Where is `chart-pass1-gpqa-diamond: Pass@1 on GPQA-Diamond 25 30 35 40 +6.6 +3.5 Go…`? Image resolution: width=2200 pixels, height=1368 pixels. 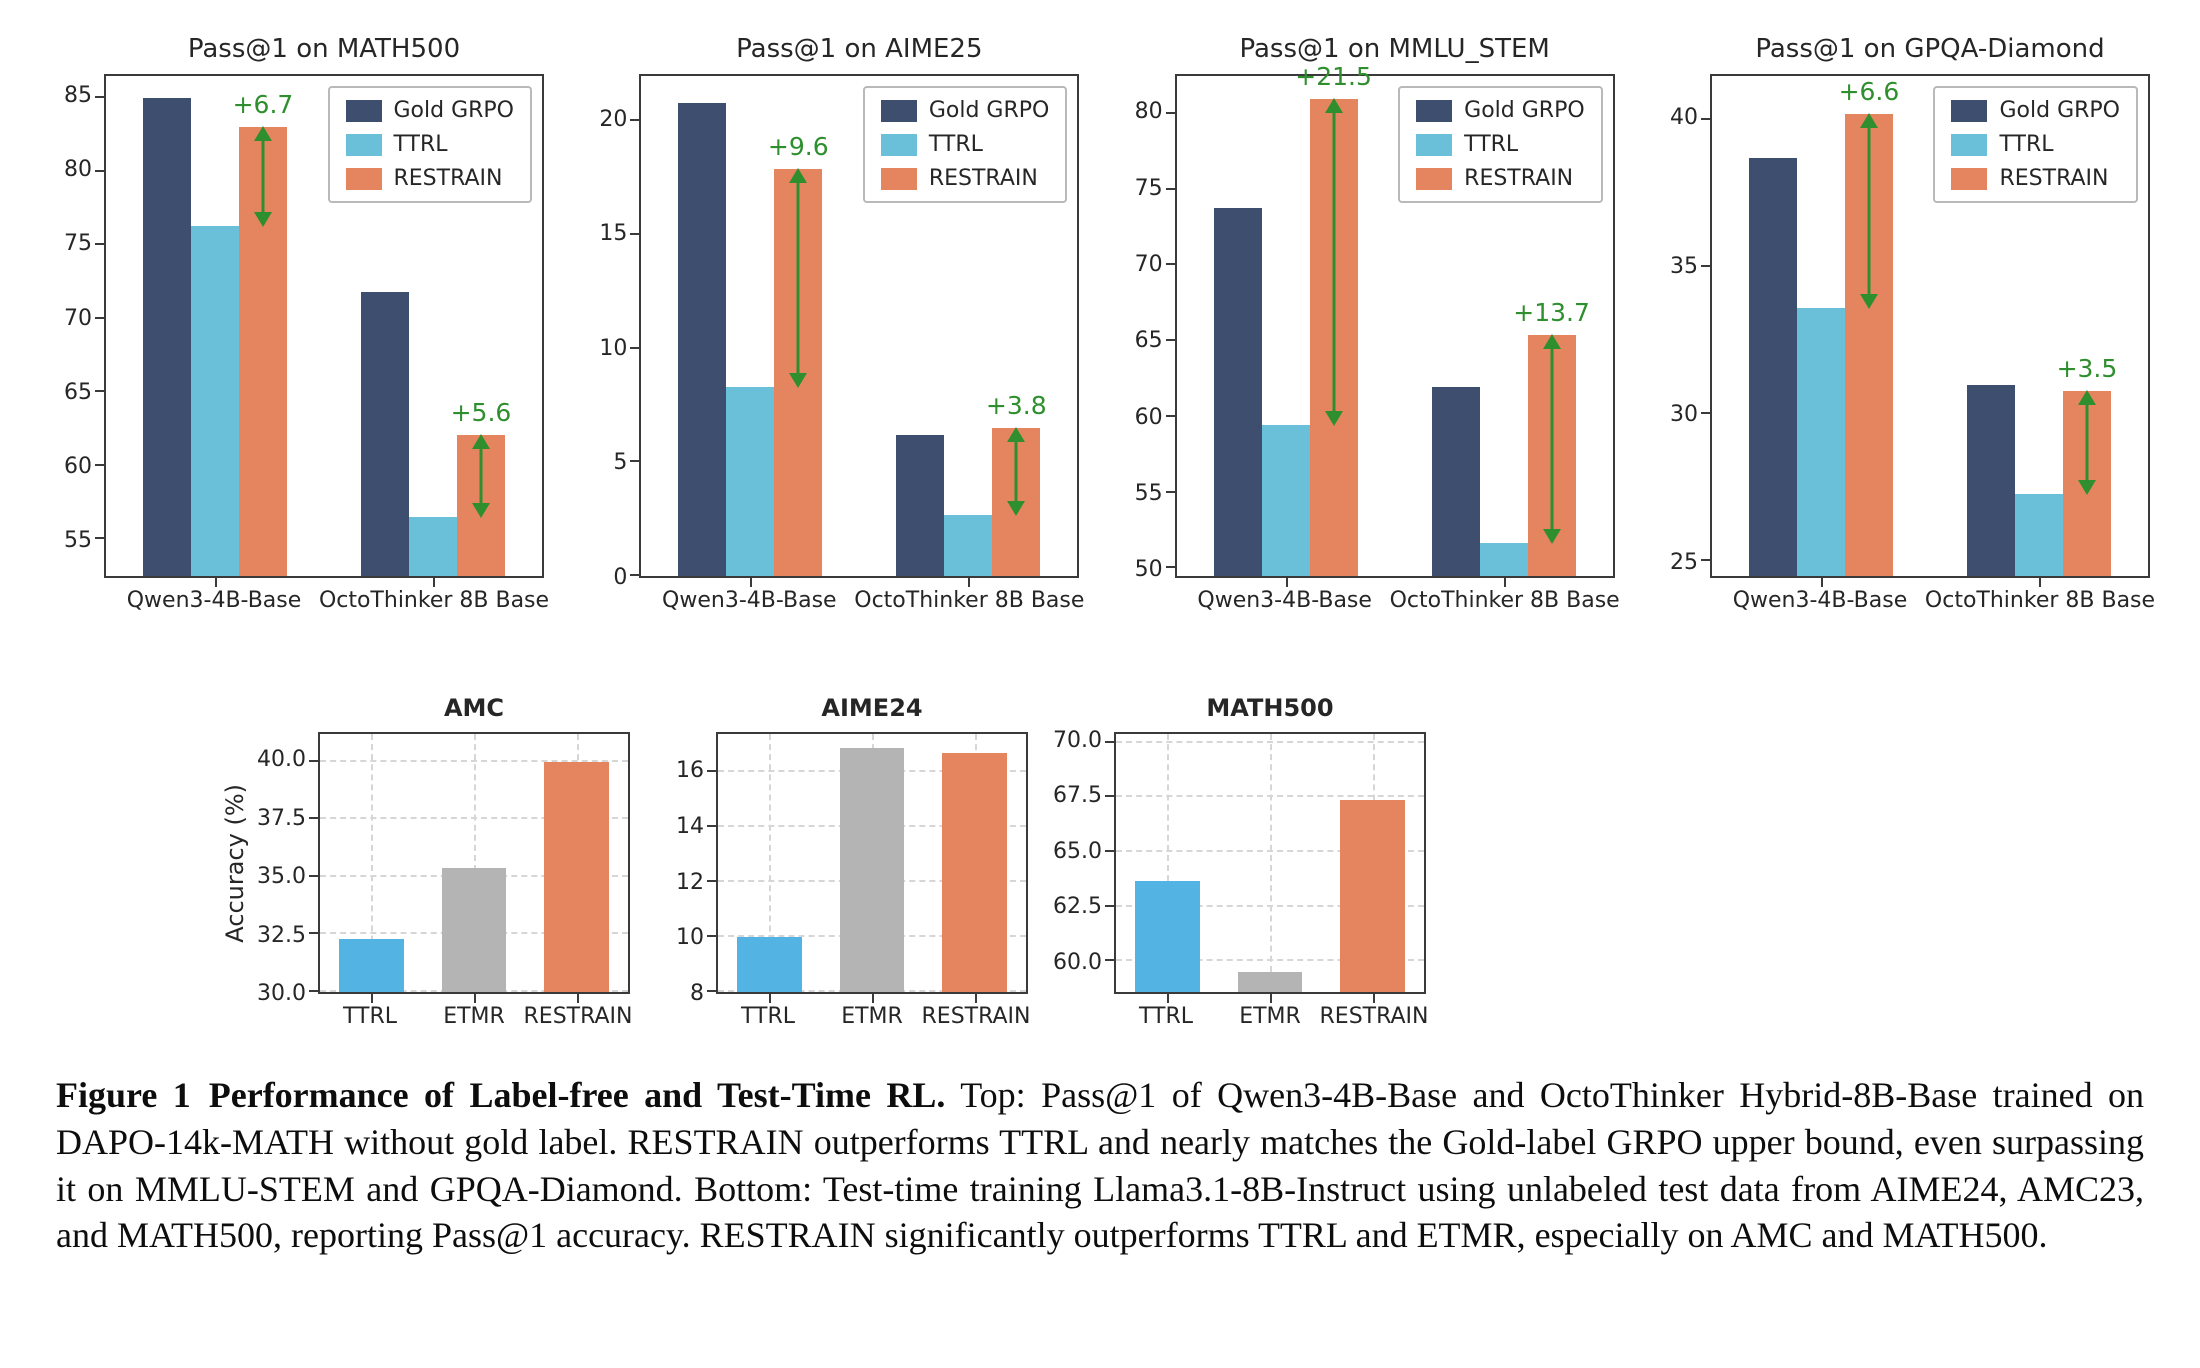
chart-pass1-gpqa-diamond: Pass@1 on GPQA-Diamond 25 30 35 40 +6.6 +3.5 Go… is located at coordinates (1905, 325).